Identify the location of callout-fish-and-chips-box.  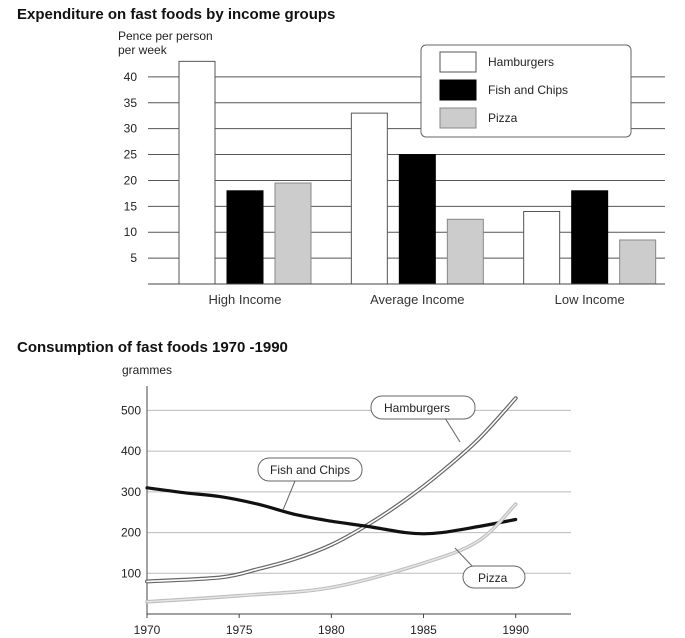
(310, 469).